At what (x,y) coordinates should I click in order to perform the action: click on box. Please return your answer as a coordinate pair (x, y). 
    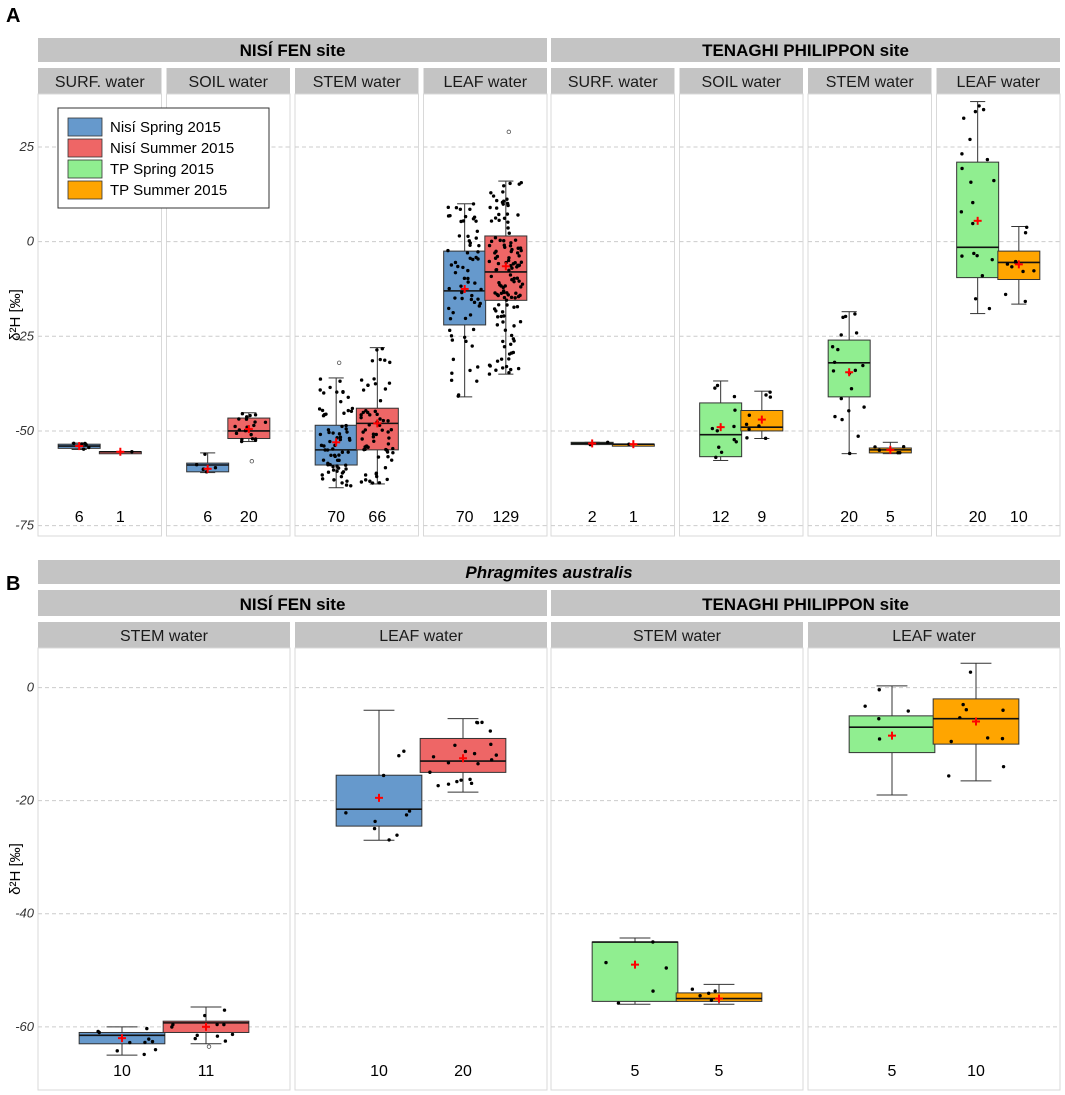
    Looking at the image, I should click on (1019, 265).